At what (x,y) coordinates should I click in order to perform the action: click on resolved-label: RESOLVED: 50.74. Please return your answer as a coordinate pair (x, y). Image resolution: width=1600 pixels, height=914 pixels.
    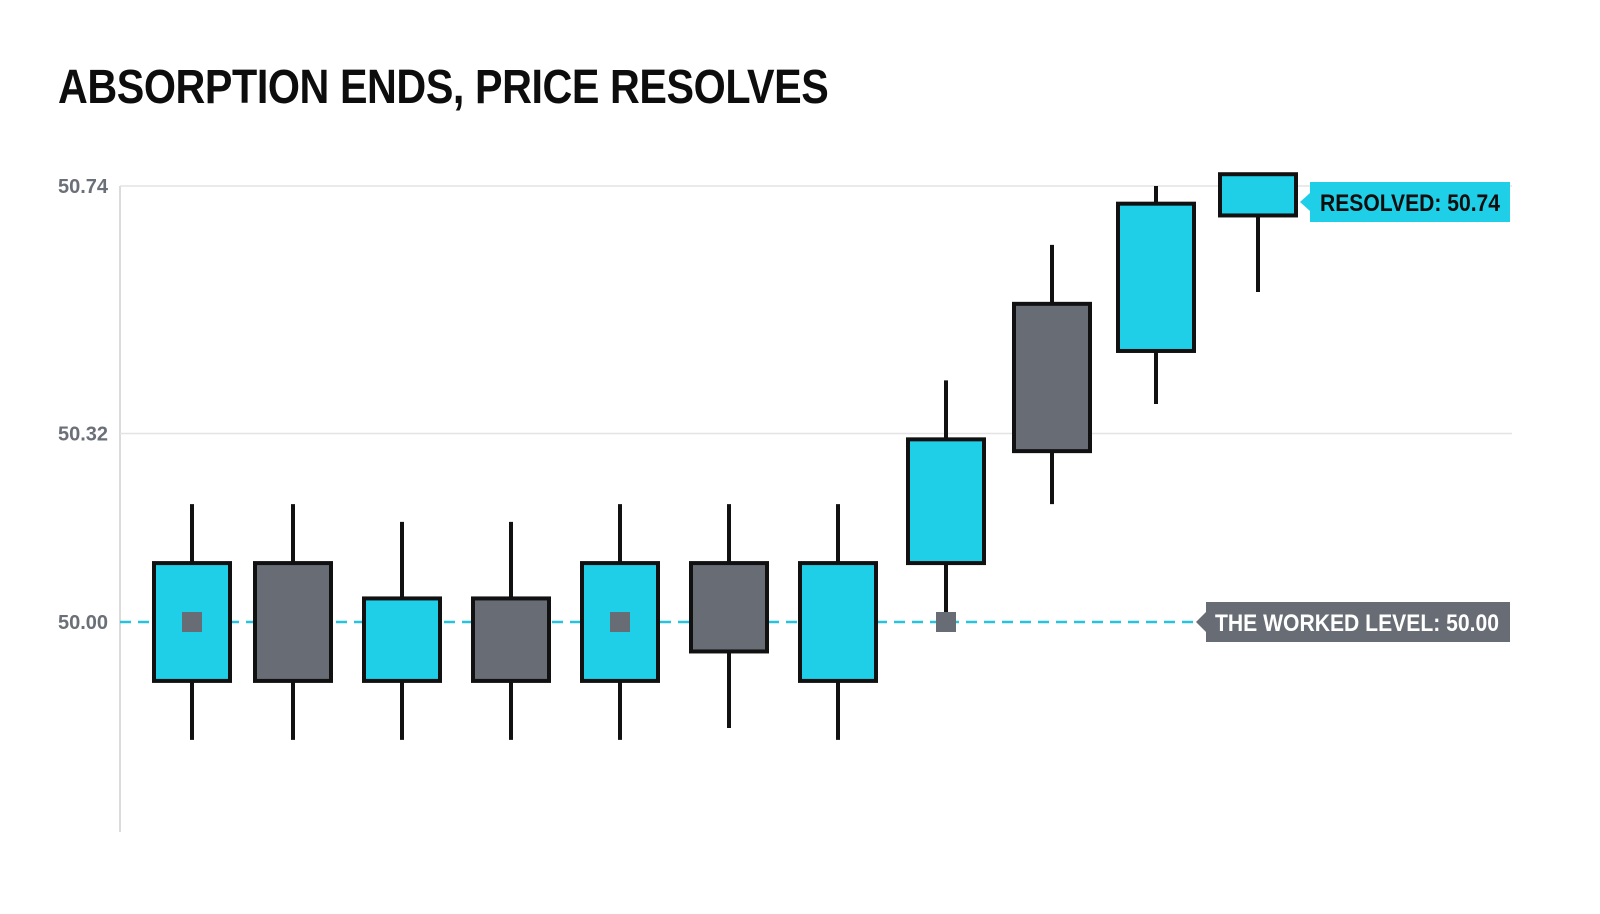
    Looking at the image, I should click on (1410, 203).